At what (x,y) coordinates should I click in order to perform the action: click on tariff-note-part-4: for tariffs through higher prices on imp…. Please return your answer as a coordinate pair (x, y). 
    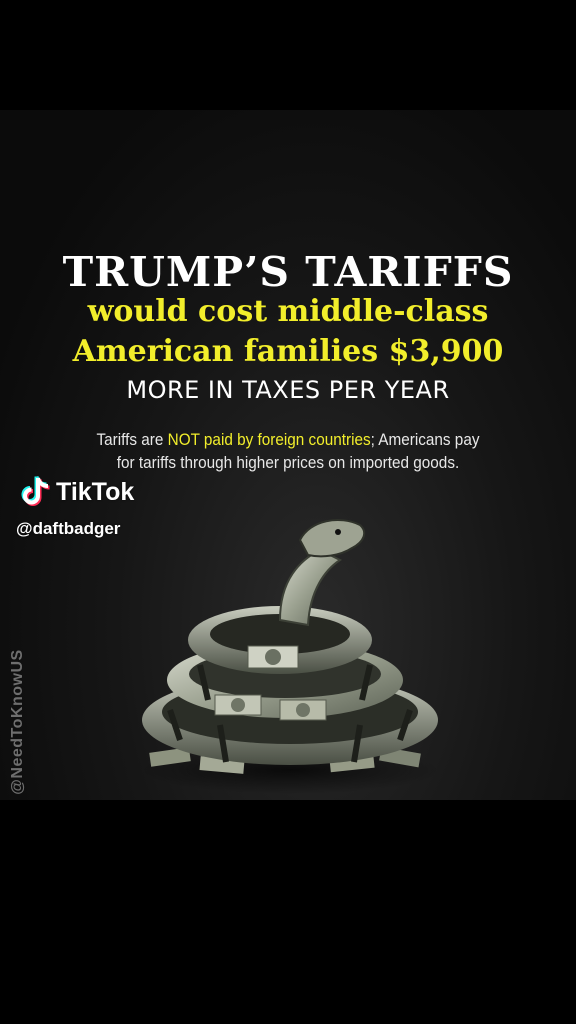
    Looking at the image, I should click on (288, 462).